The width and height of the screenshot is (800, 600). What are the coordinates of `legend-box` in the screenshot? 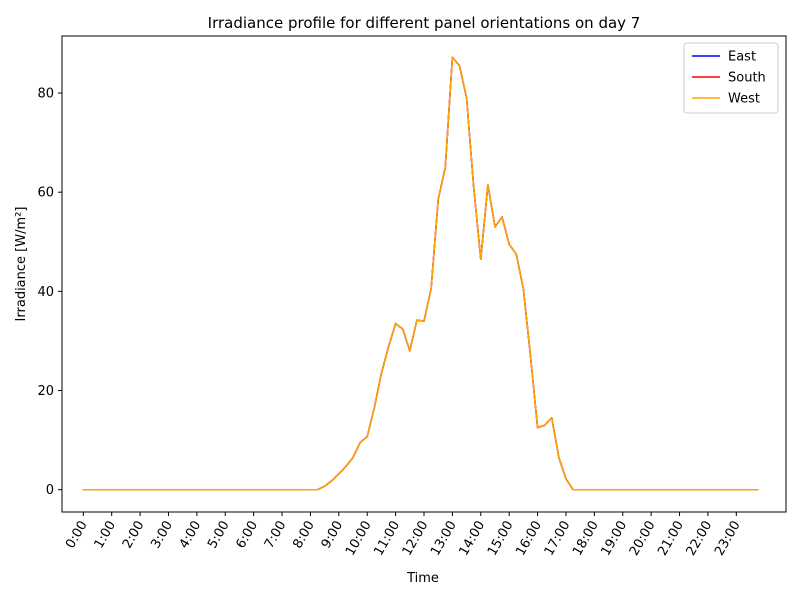 It's located at (731, 78).